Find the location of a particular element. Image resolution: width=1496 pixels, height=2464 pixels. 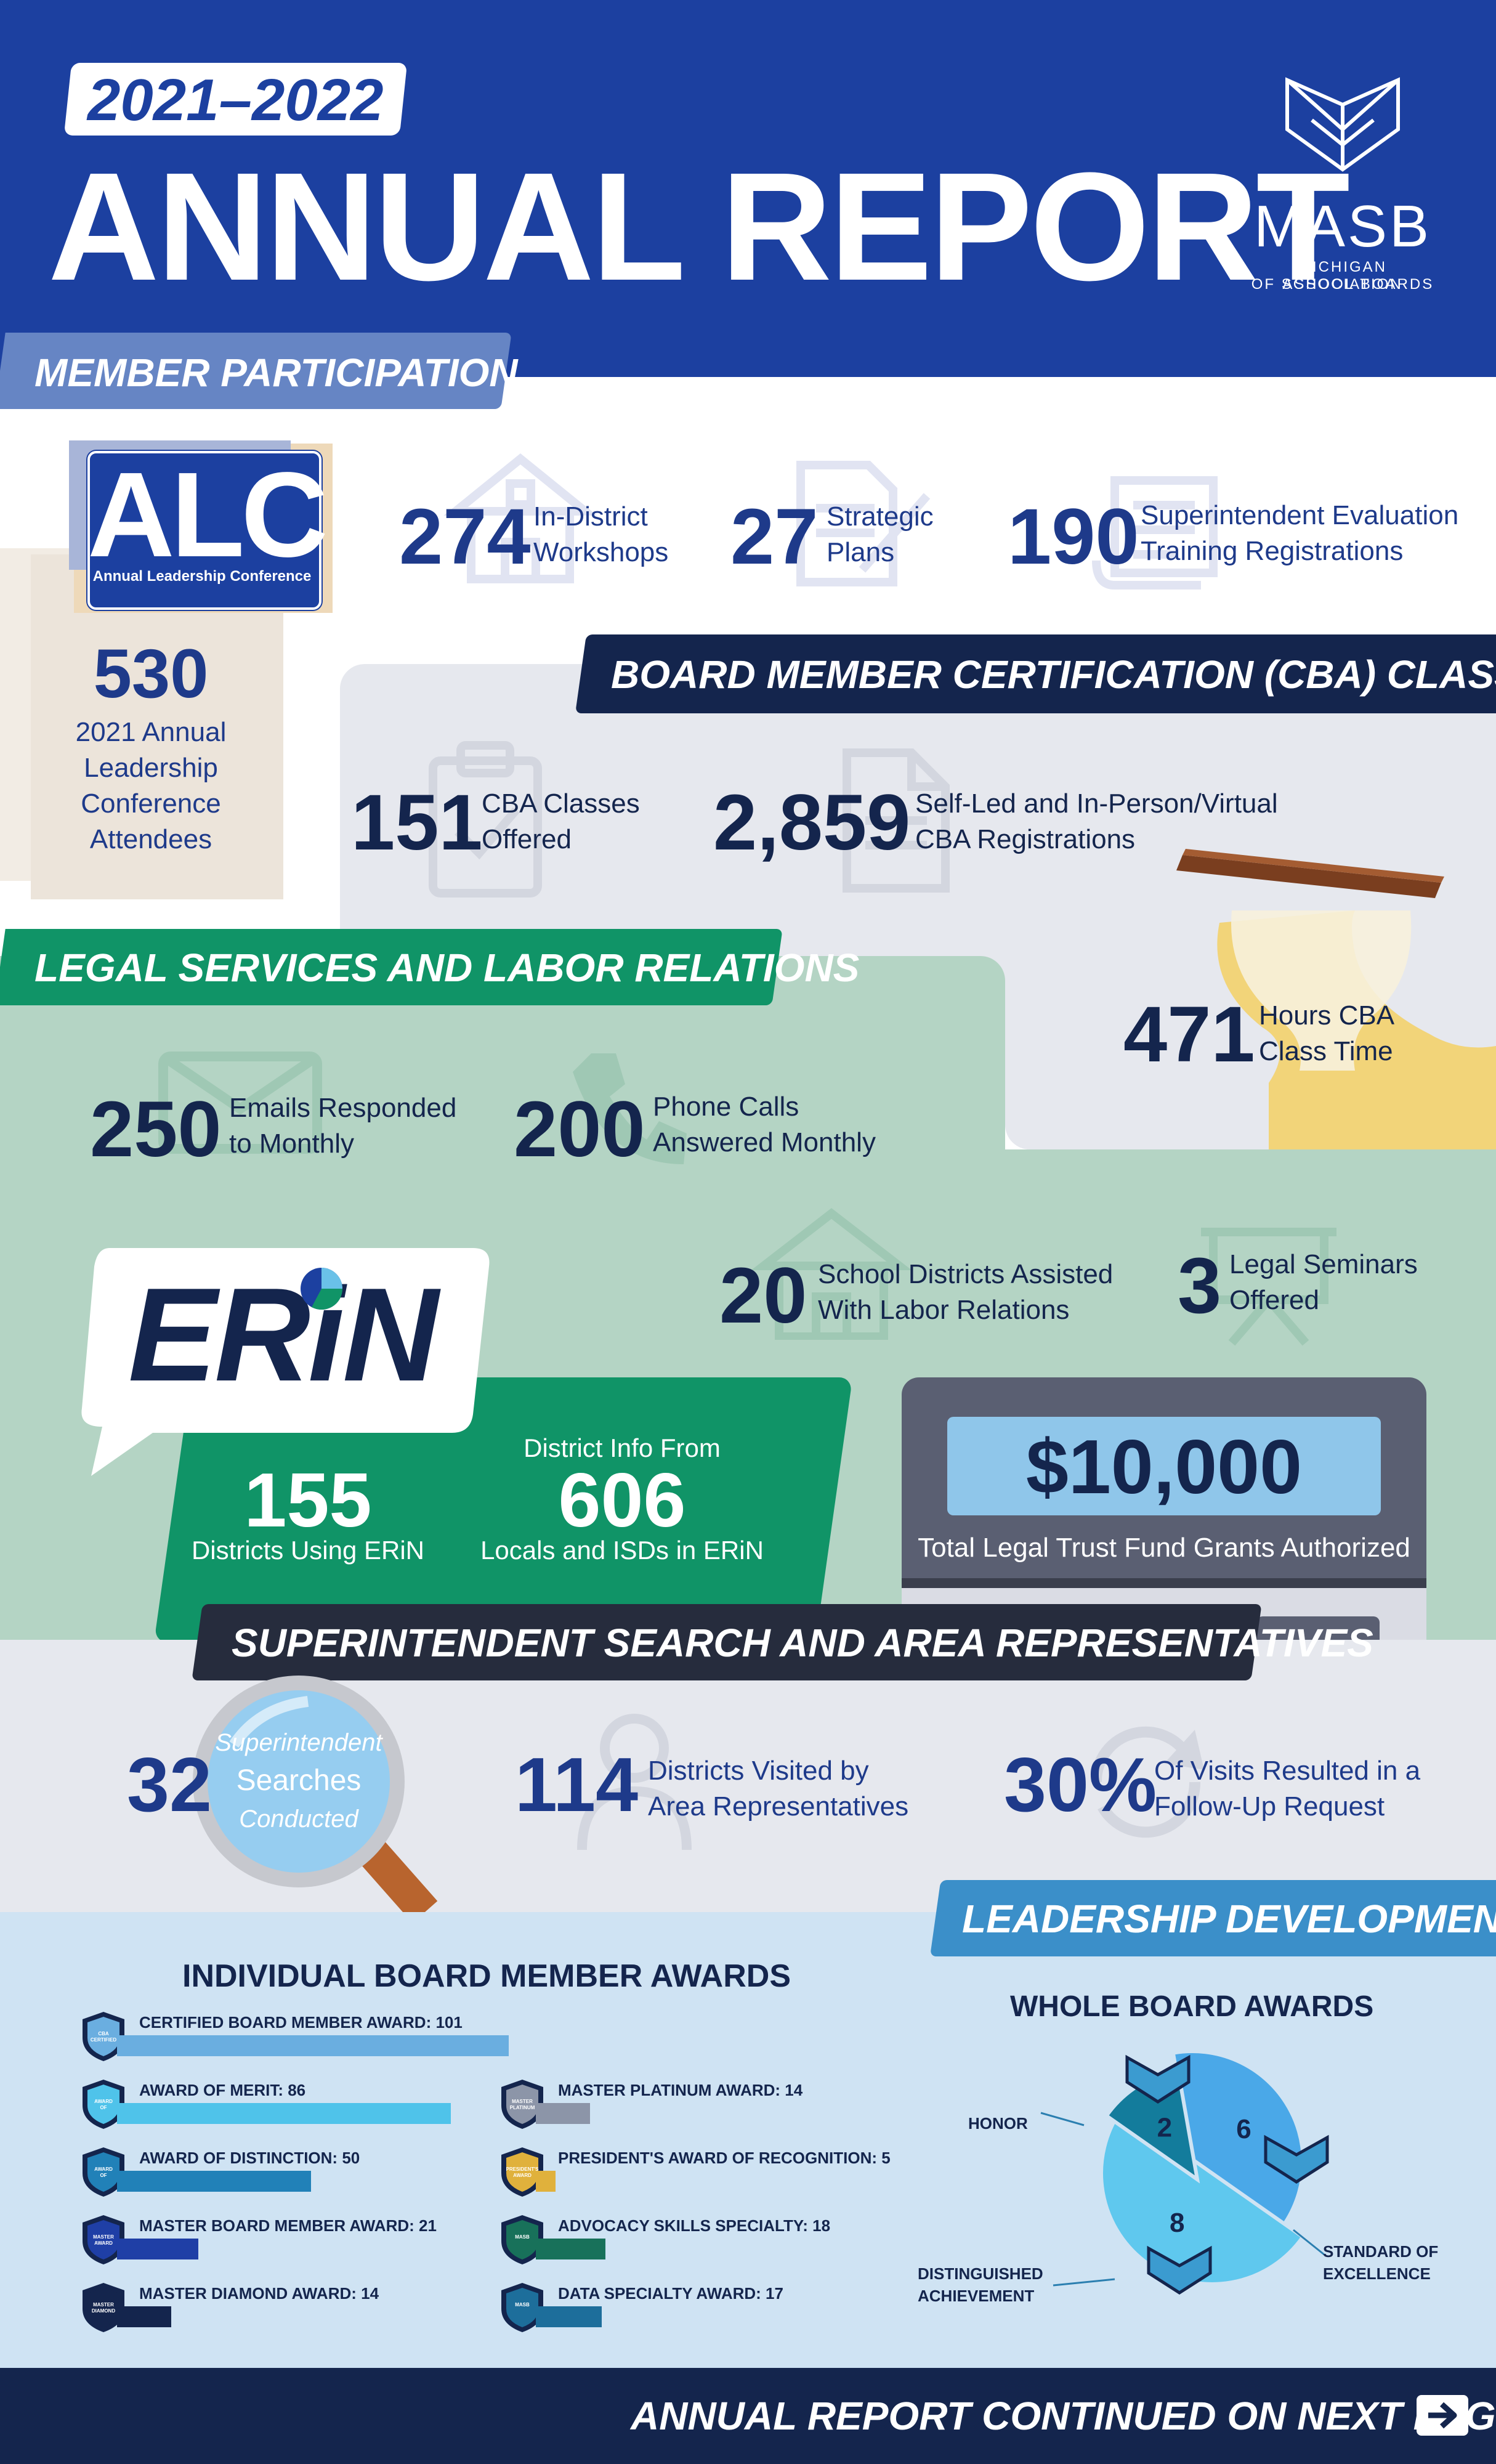

calculator-screen is located at coordinates (1164, 1466).